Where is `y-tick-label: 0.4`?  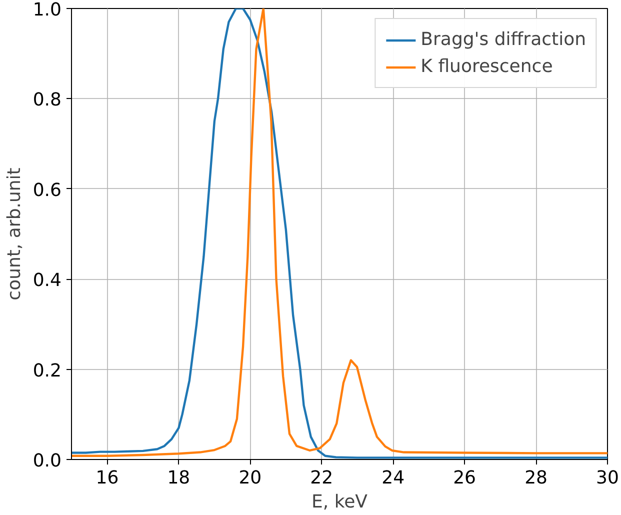
y-tick-label: 0.4 is located at coordinates (47, 281).